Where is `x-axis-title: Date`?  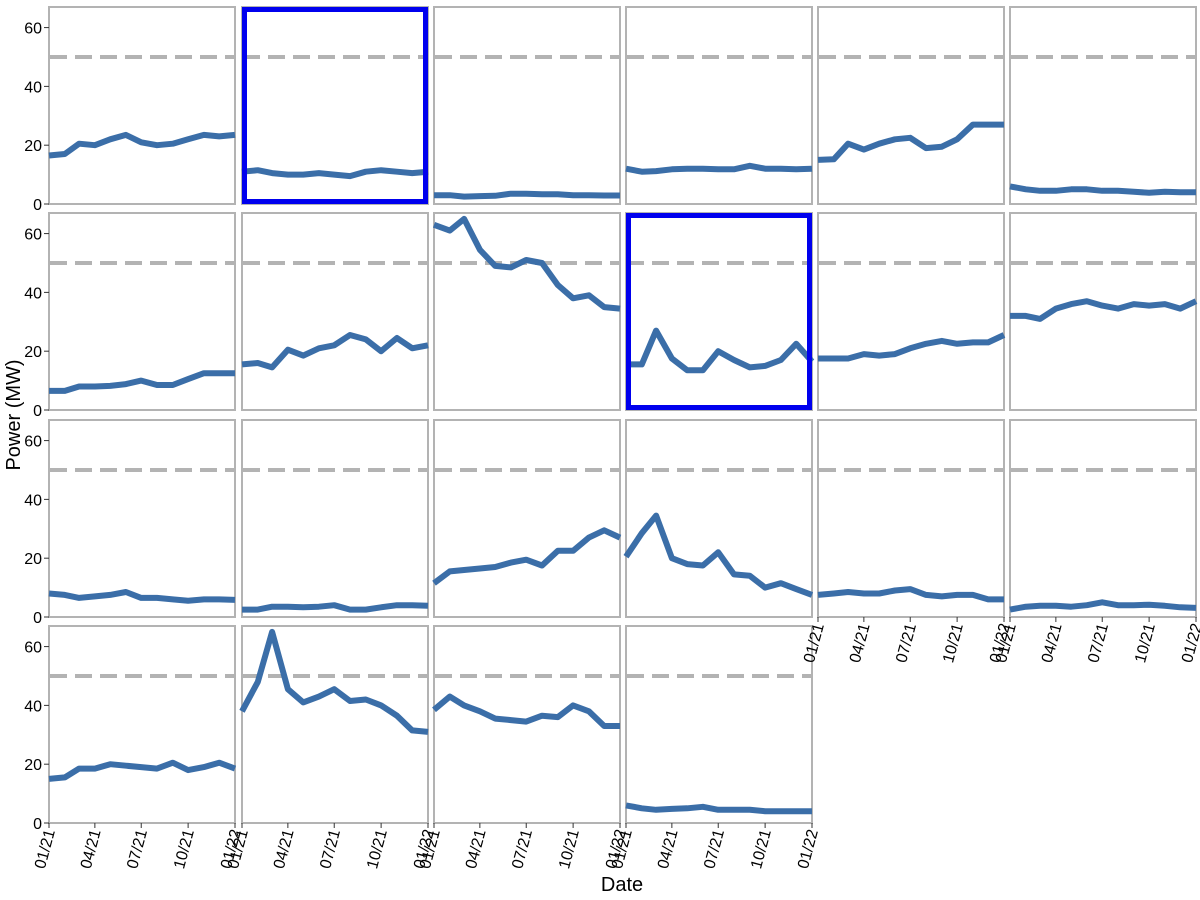 x-axis-title: Date is located at coordinates (622, 885).